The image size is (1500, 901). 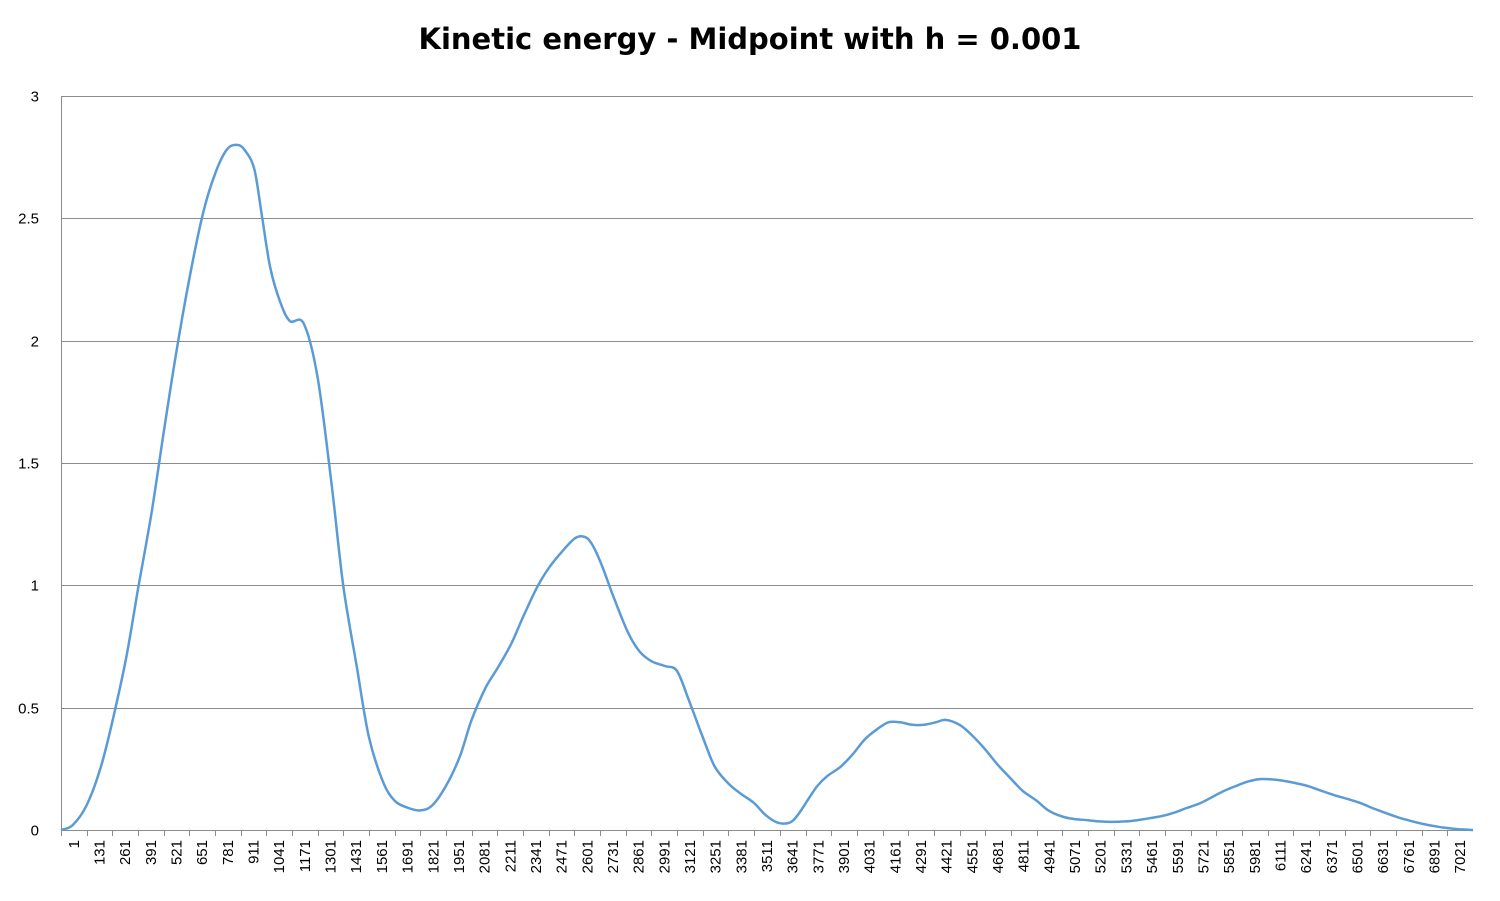 I want to click on y-tick-label: 3, so click(x=35, y=97).